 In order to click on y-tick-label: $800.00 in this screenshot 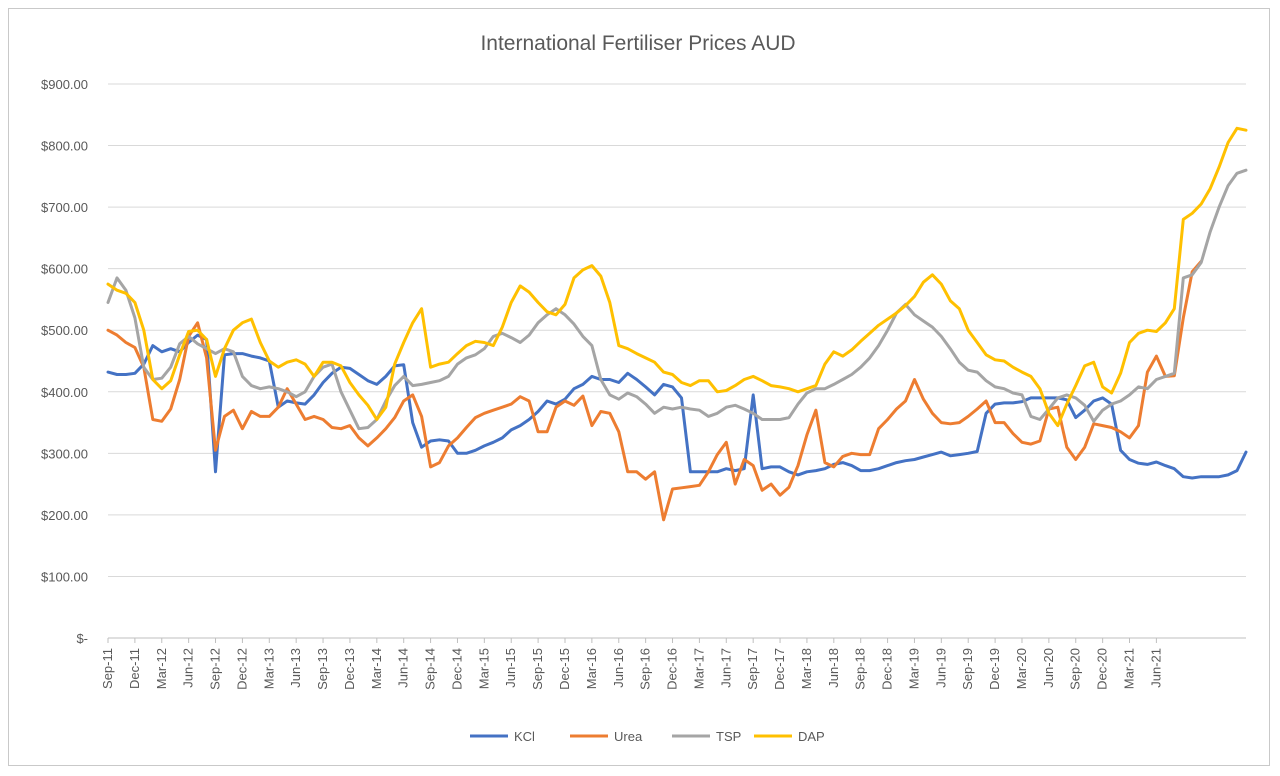, I will do `click(64, 146)`.